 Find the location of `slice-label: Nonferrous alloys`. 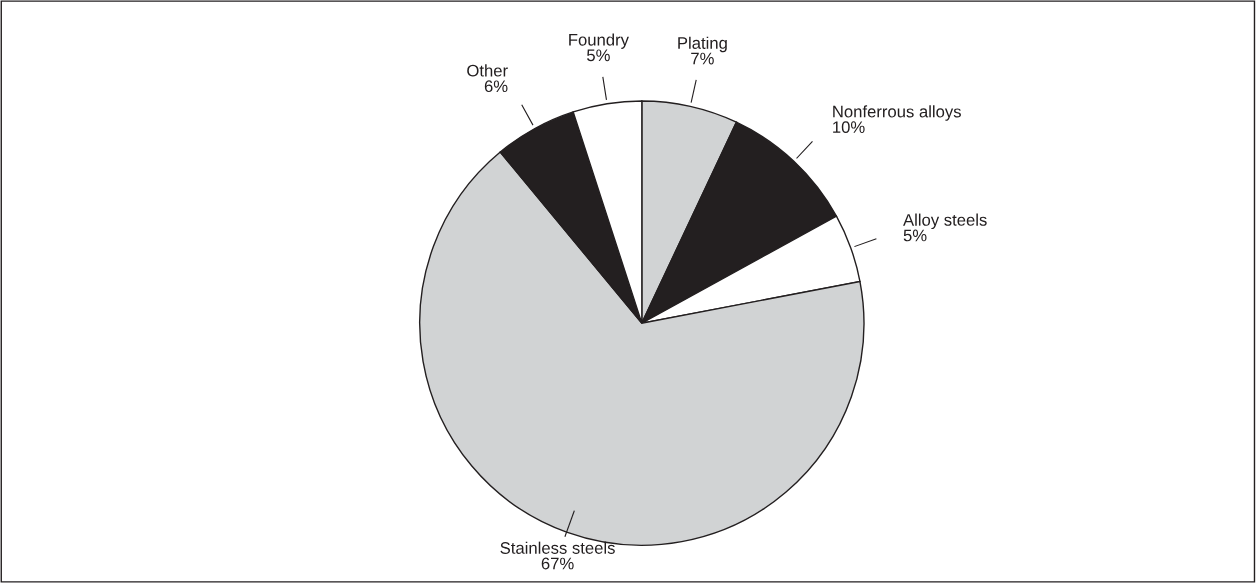

slice-label: Nonferrous alloys is located at coordinates (897, 113).